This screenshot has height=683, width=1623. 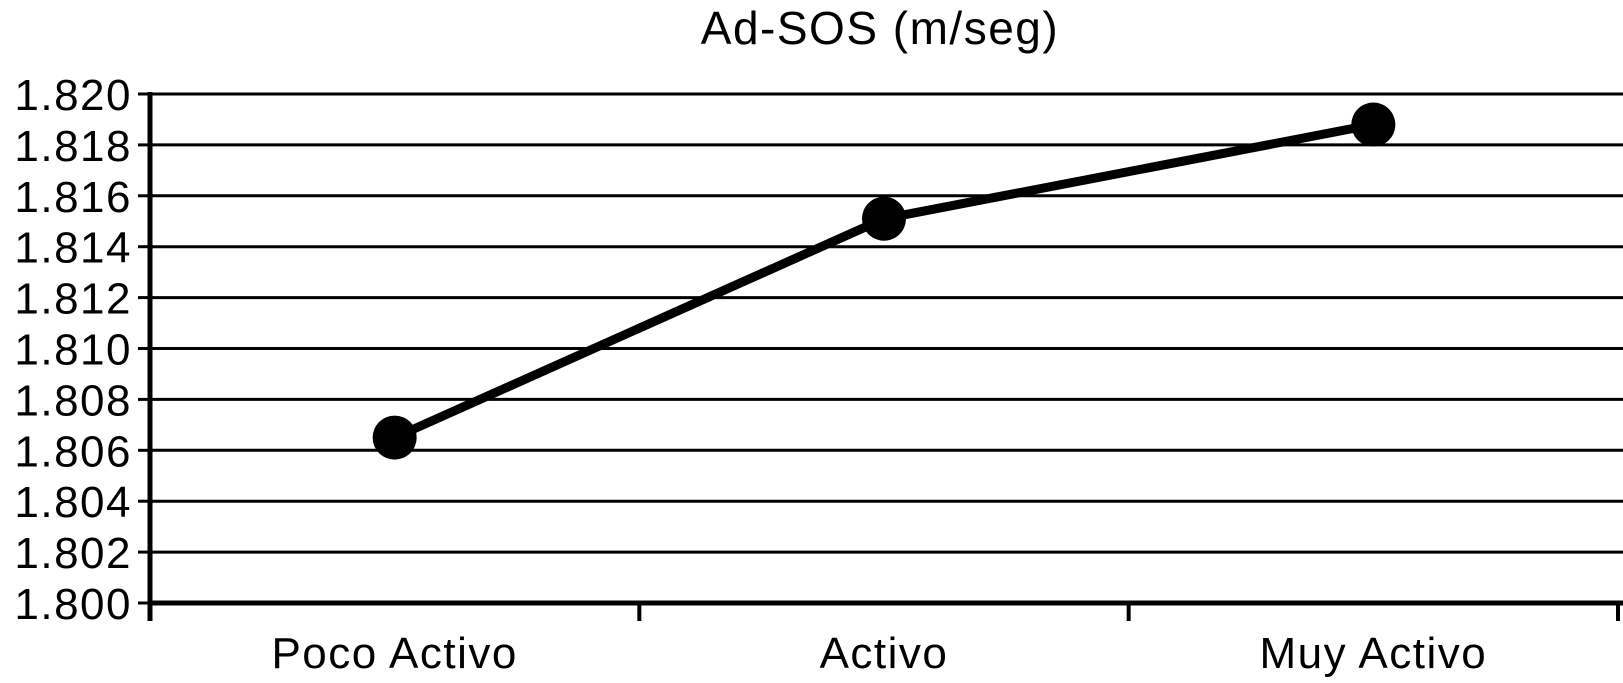 What do you see at coordinates (73, 248) in the screenshot?
I see `y-tick-label: 1.814` at bounding box center [73, 248].